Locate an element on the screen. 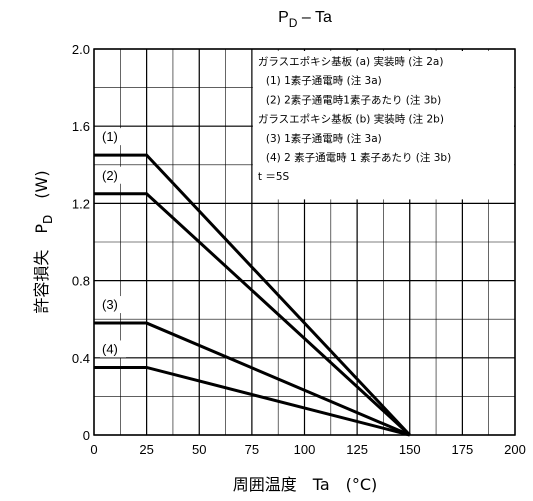  legend-line: (1) 1素子通電時 (注 3a) is located at coordinates (324, 80).